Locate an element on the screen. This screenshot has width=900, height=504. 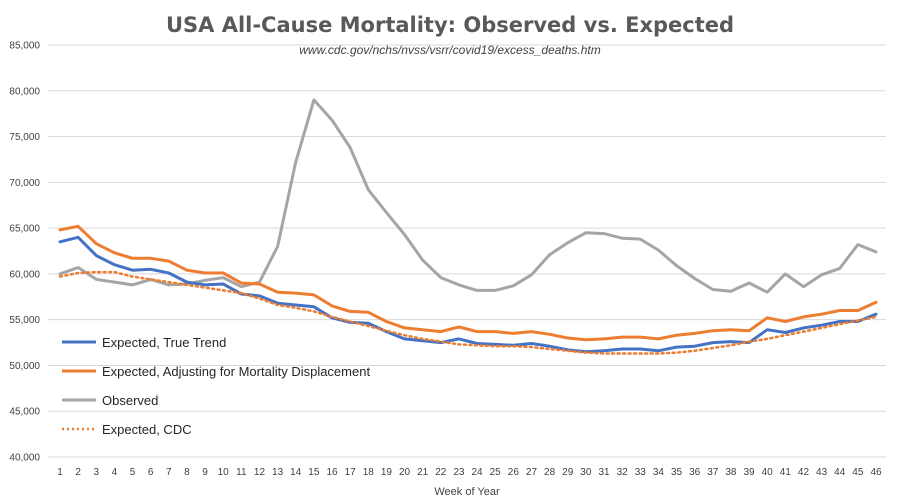
x-tick-label: 19 is located at coordinates (387, 472).